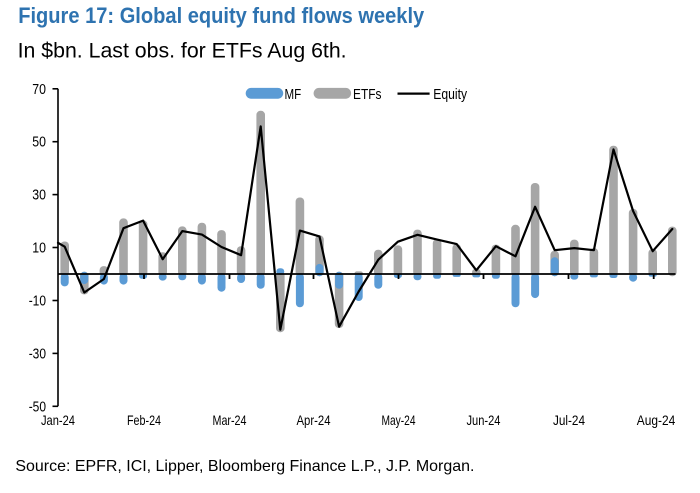 The height and width of the screenshot is (493, 700). Describe the element at coordinates (39, 249) in the screenshot. I see `svg-text: 10` at that location.